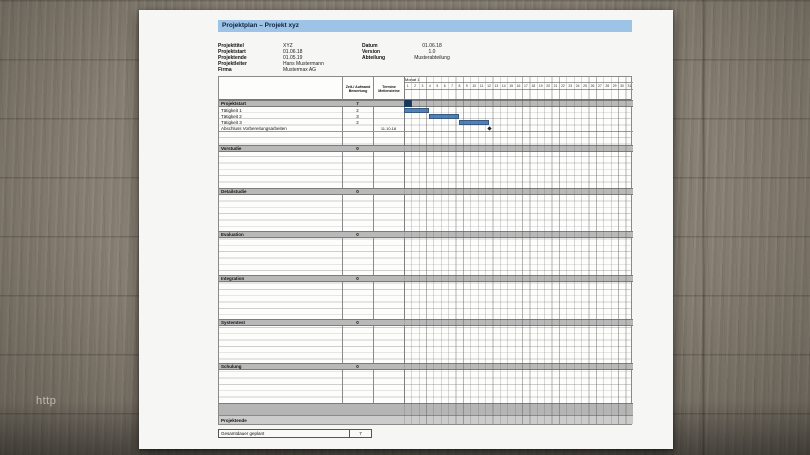 The height and width of the screenshot is (455, 810). Describe the element at coordinates (371, 52) in the screenshot. I see `info-label-version: Version` at that location.